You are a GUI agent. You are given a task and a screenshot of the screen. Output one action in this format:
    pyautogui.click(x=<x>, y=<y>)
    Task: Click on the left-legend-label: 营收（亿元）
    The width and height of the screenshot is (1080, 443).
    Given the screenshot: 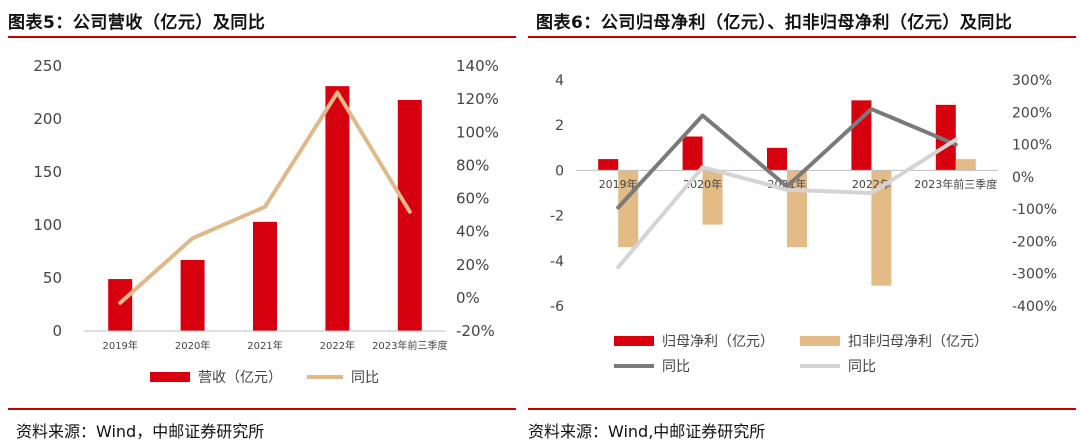 What is the action you would take?
    pyautogui.click(x=240, y=378)
    